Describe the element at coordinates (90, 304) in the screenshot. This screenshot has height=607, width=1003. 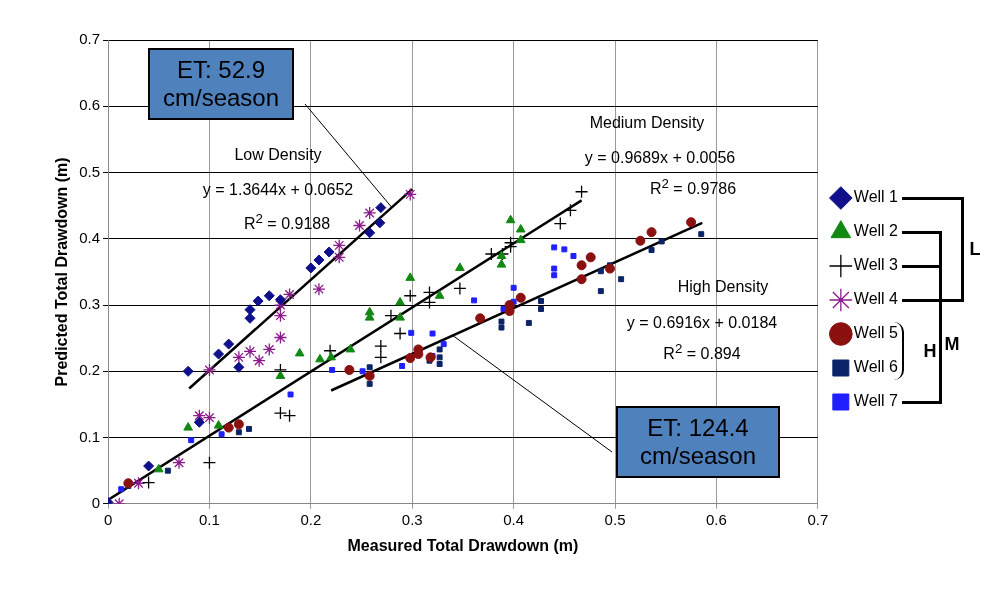
I see `y-tick-label: 0.3` at that location.